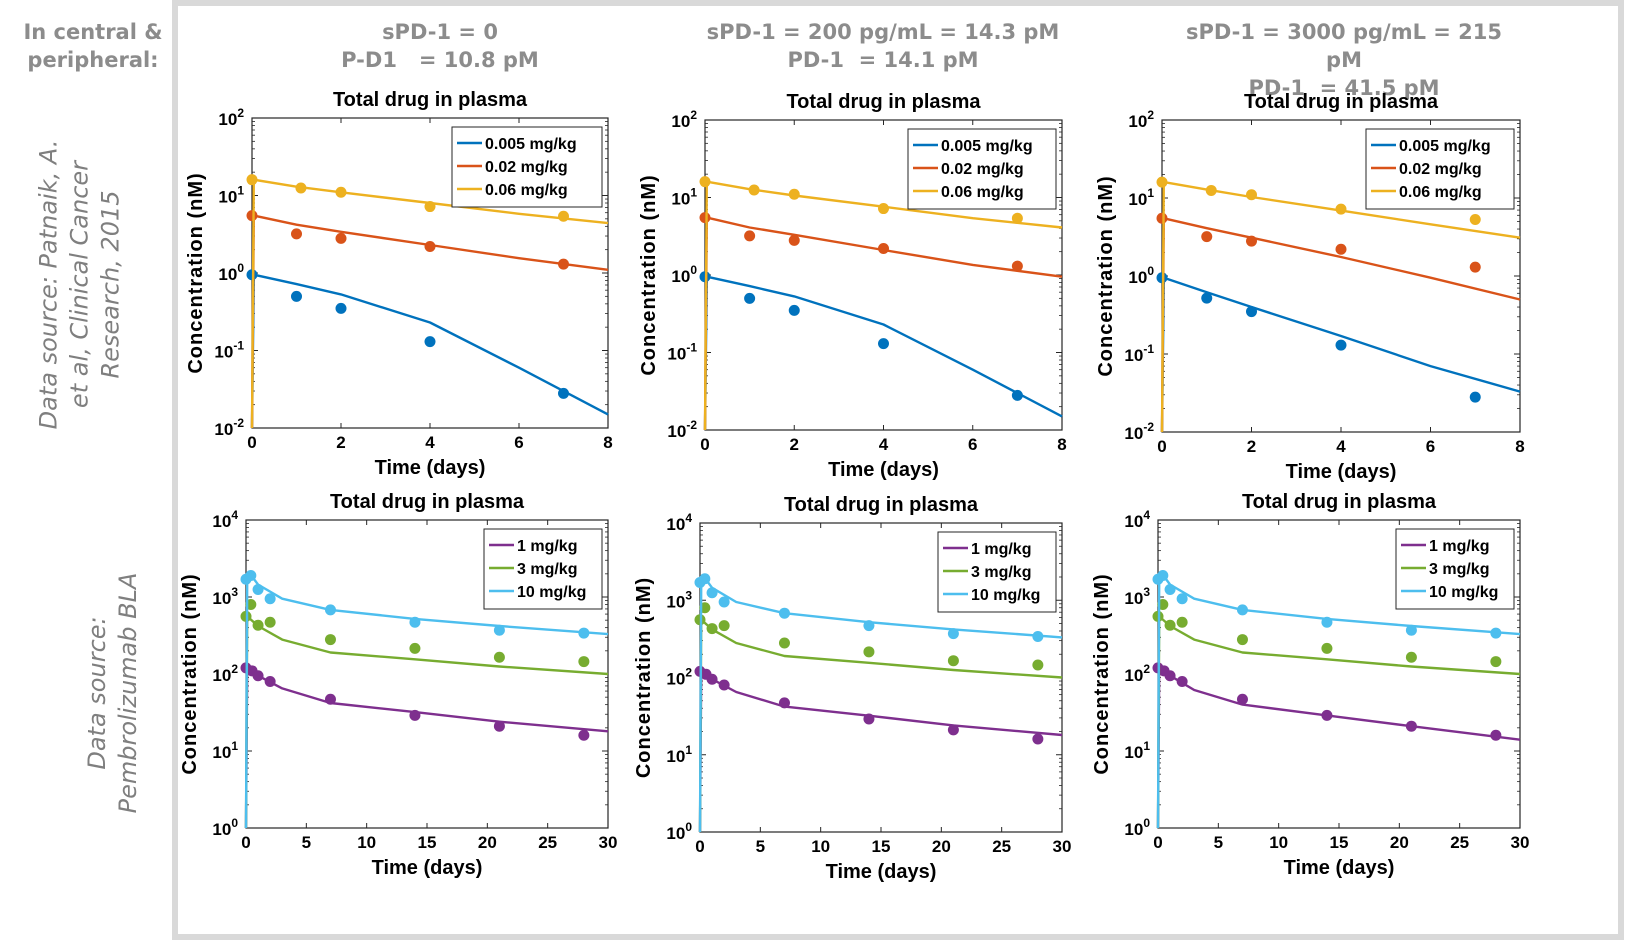 The image size is (1630, 946). I want to click on legend-entry: 10 mg/kg, so click(1005, 595).